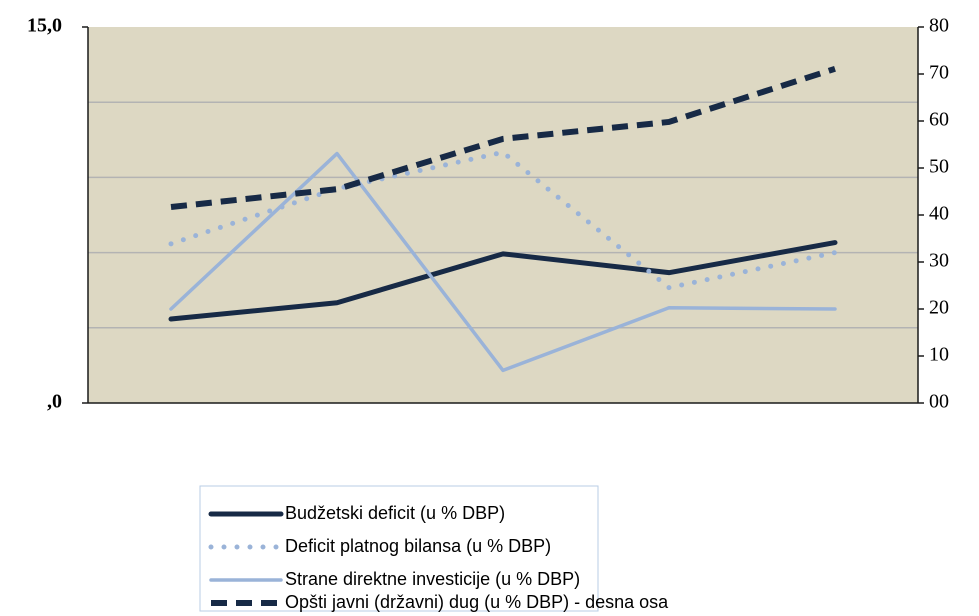 This screenshot has width=979, height=616. I want to click on series-line, so click(503, 281).